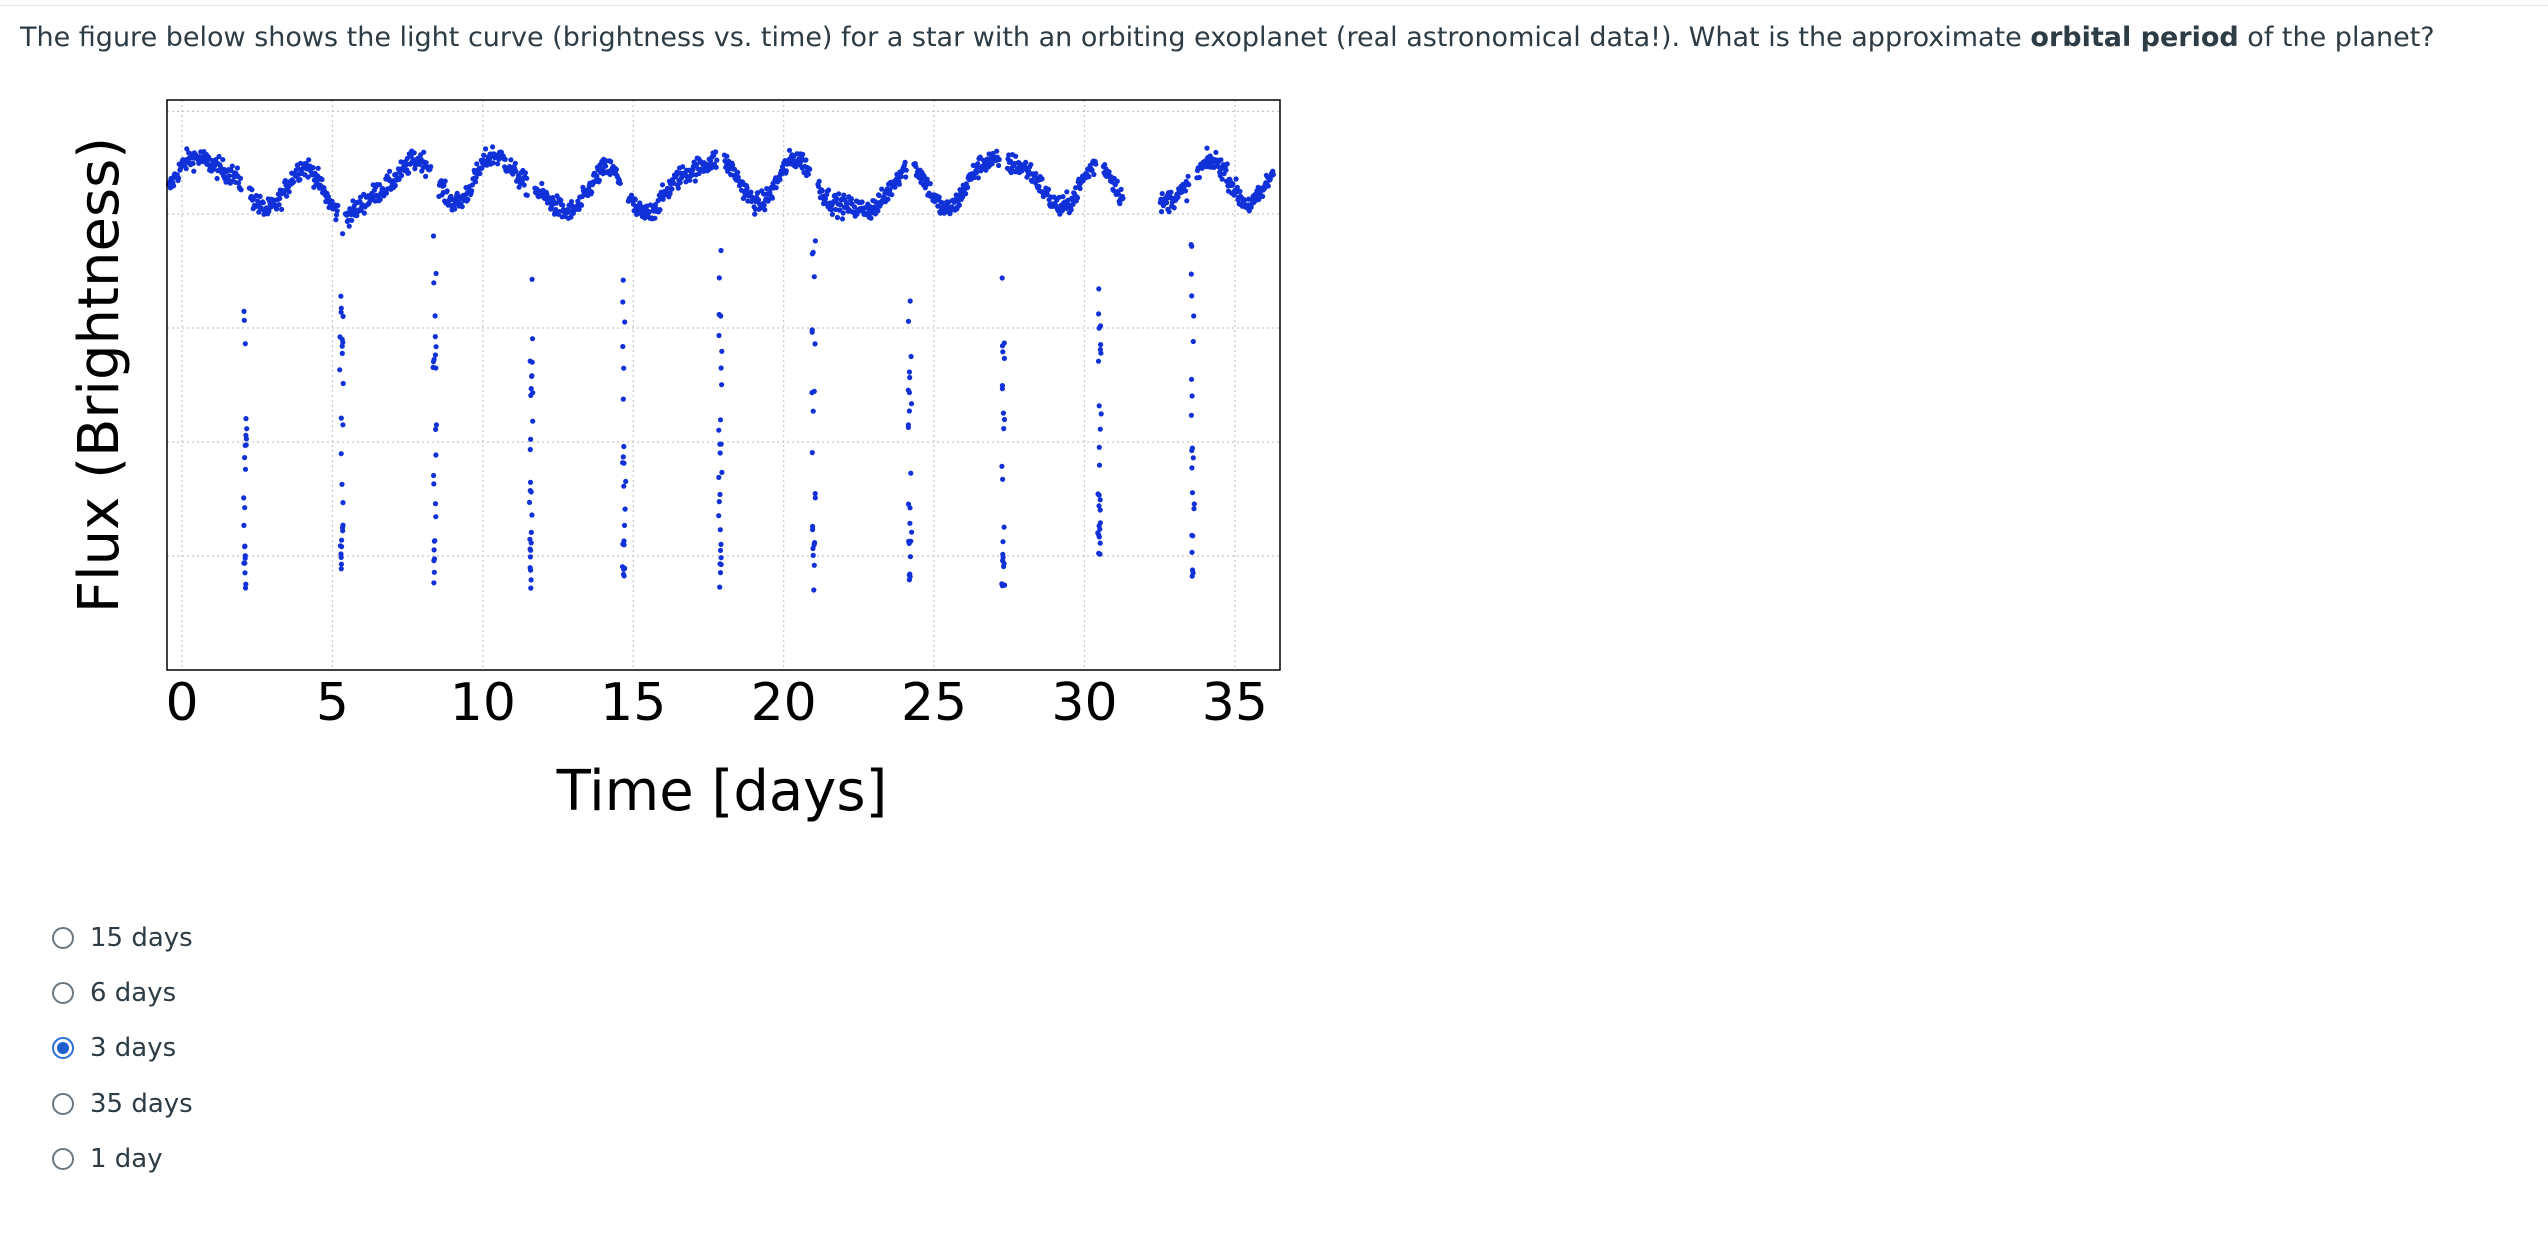  What do you see at coordinates (722, 791) in the screenshot?
I see `x-axis-label: Time [days]` at bounding box center [722, 791].